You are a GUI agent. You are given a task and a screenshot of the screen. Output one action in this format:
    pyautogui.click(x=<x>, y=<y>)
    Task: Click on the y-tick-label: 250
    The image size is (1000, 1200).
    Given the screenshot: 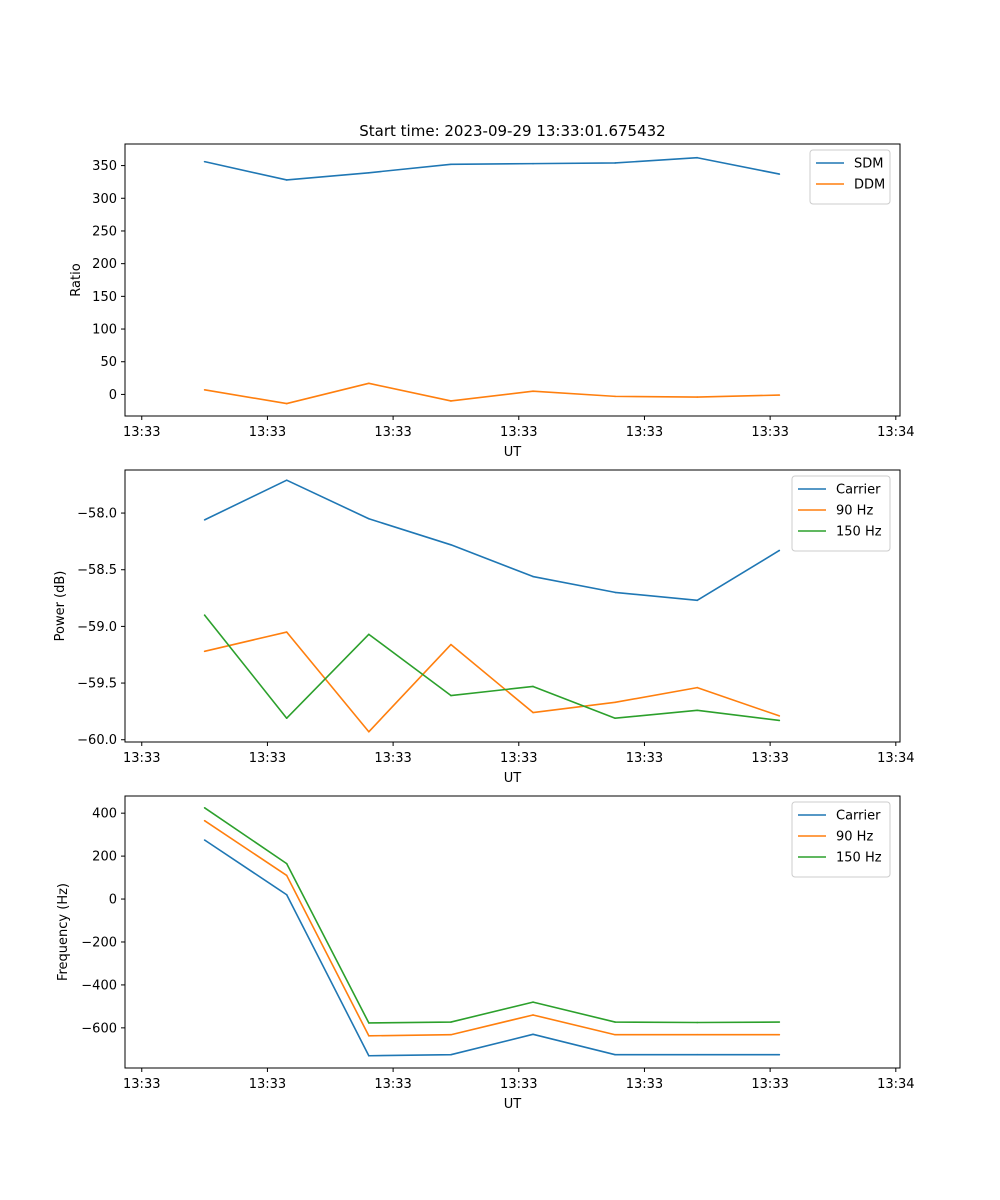 What is the action you would take?
    pyautogui.click(x=104, y=231)
    